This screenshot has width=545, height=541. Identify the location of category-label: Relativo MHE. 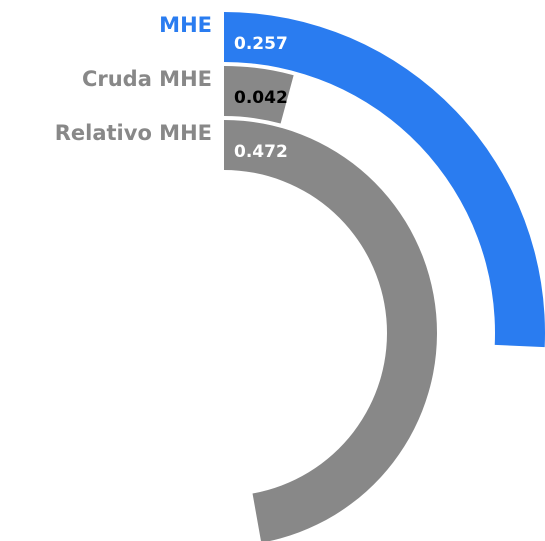
(133, 133).